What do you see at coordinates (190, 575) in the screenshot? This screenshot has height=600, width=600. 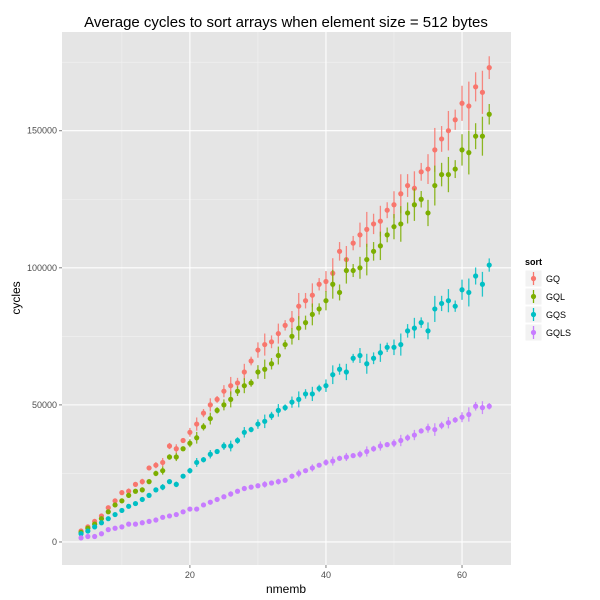 I see `x-tick-label: 20` at bounding box center [190, 575].